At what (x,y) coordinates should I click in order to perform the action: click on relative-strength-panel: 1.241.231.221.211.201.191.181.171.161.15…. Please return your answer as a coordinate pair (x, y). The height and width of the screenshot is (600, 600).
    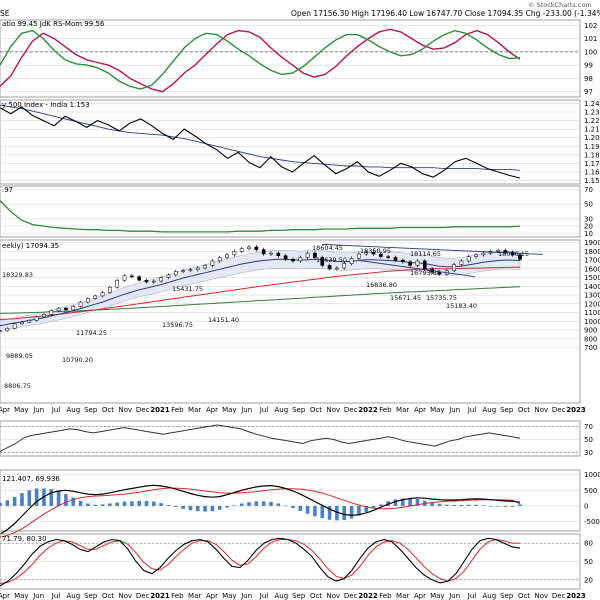
    Looking at the image, I should click on (300, 142).